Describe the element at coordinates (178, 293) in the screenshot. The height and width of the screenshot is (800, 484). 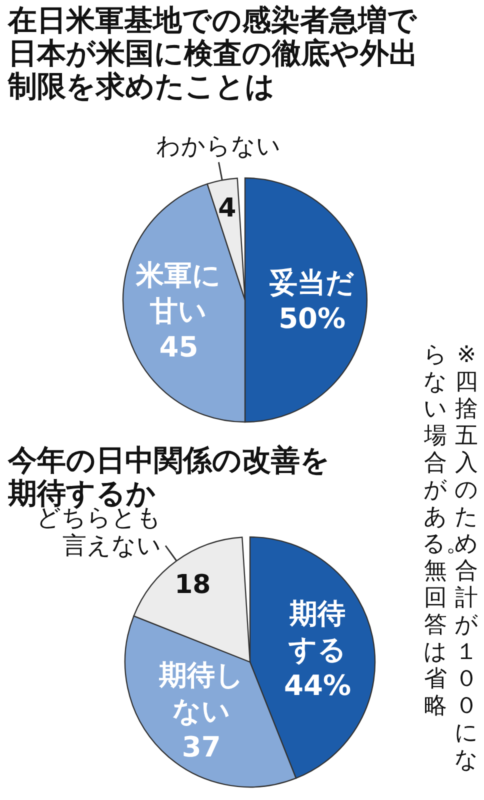
I see `slice-label: 米軍に甘い` at that location.